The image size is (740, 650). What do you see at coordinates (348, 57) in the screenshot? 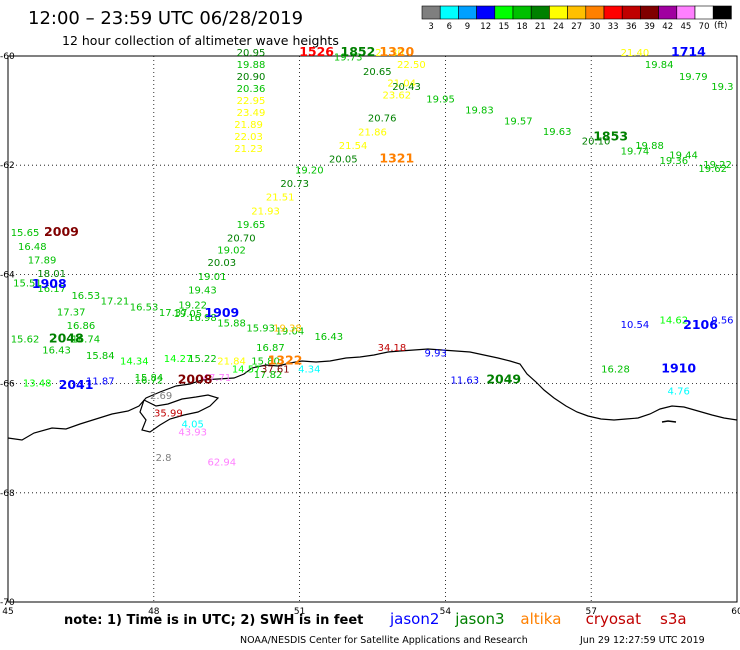
I see `wave-height-value: 19.73` at bounding box center [348, 57].